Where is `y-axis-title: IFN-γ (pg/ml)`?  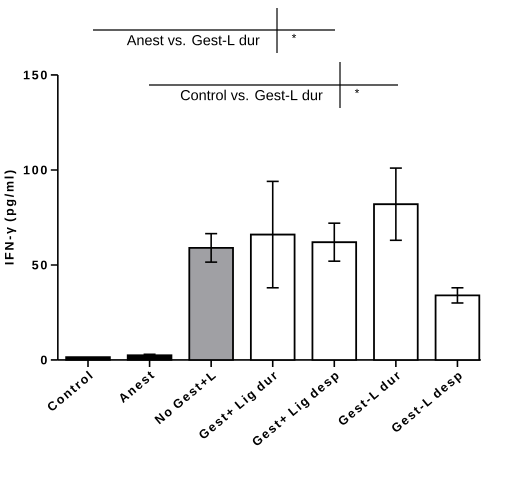
y-axis-title: IFN-γ (pg/ml) is located at coordinates (10, 217).